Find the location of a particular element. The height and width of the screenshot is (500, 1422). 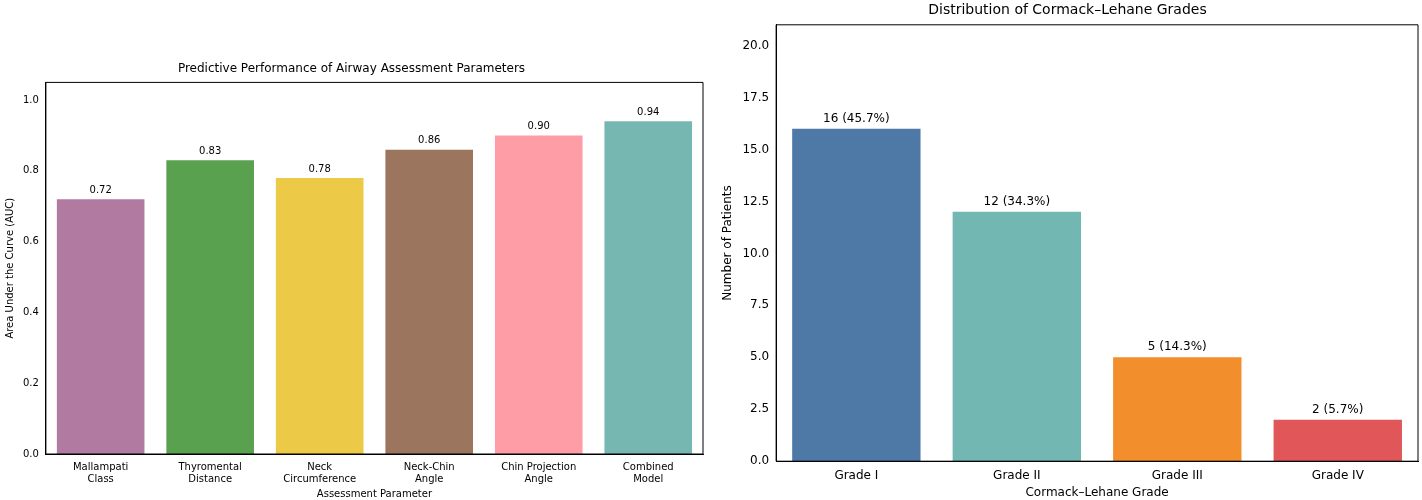

data-label: 0.83 is located at coordinates (210, 150).